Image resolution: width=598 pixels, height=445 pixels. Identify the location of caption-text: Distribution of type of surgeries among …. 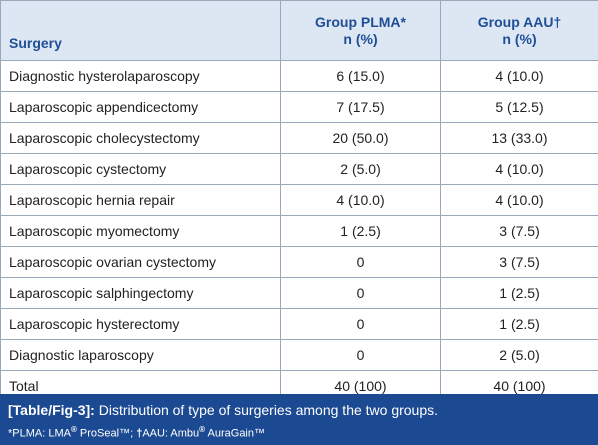
(266, 410).